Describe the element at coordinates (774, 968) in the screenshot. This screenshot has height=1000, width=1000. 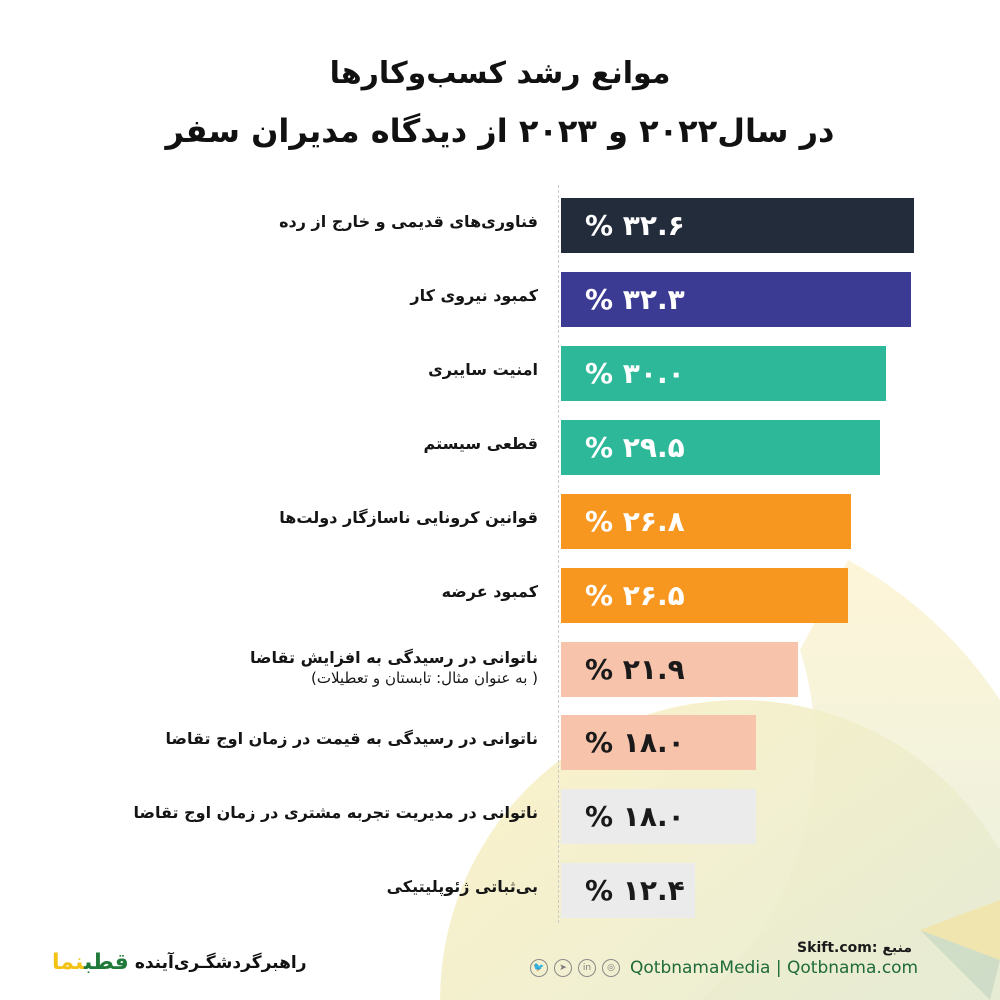
I see `footer-links-text: QotbnamaMedia | Qotbnama.com` at that location.